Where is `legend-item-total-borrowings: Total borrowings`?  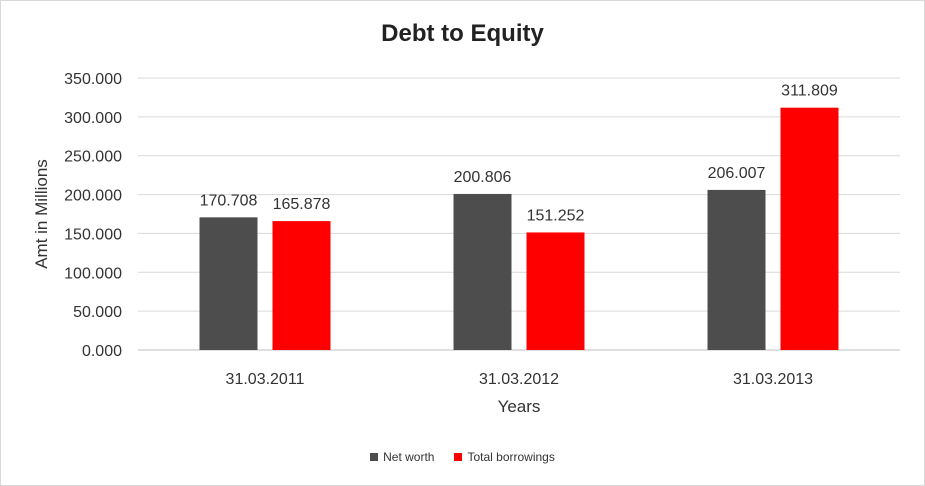
legend-item-total-borrowings: Total borrowings is located at coordinates (504, 457).